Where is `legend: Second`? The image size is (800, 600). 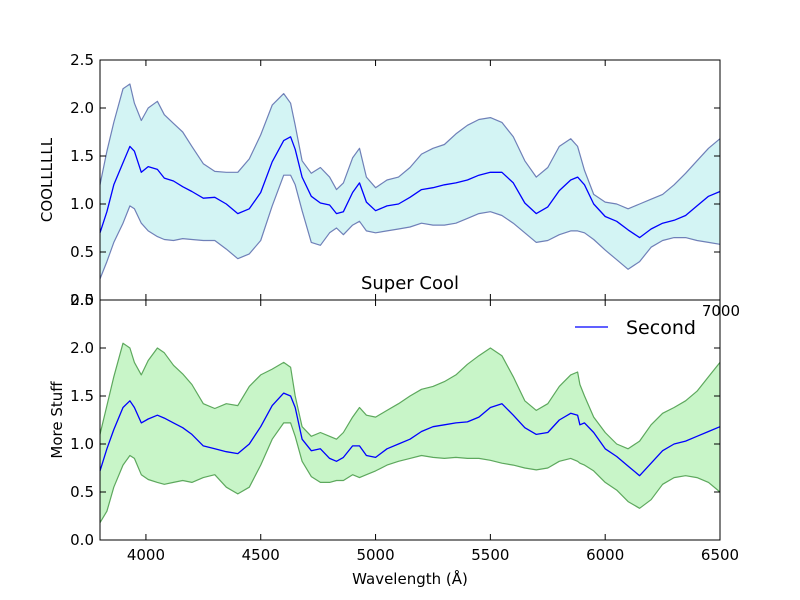 legend: Second is located at coordinates (635, 328).